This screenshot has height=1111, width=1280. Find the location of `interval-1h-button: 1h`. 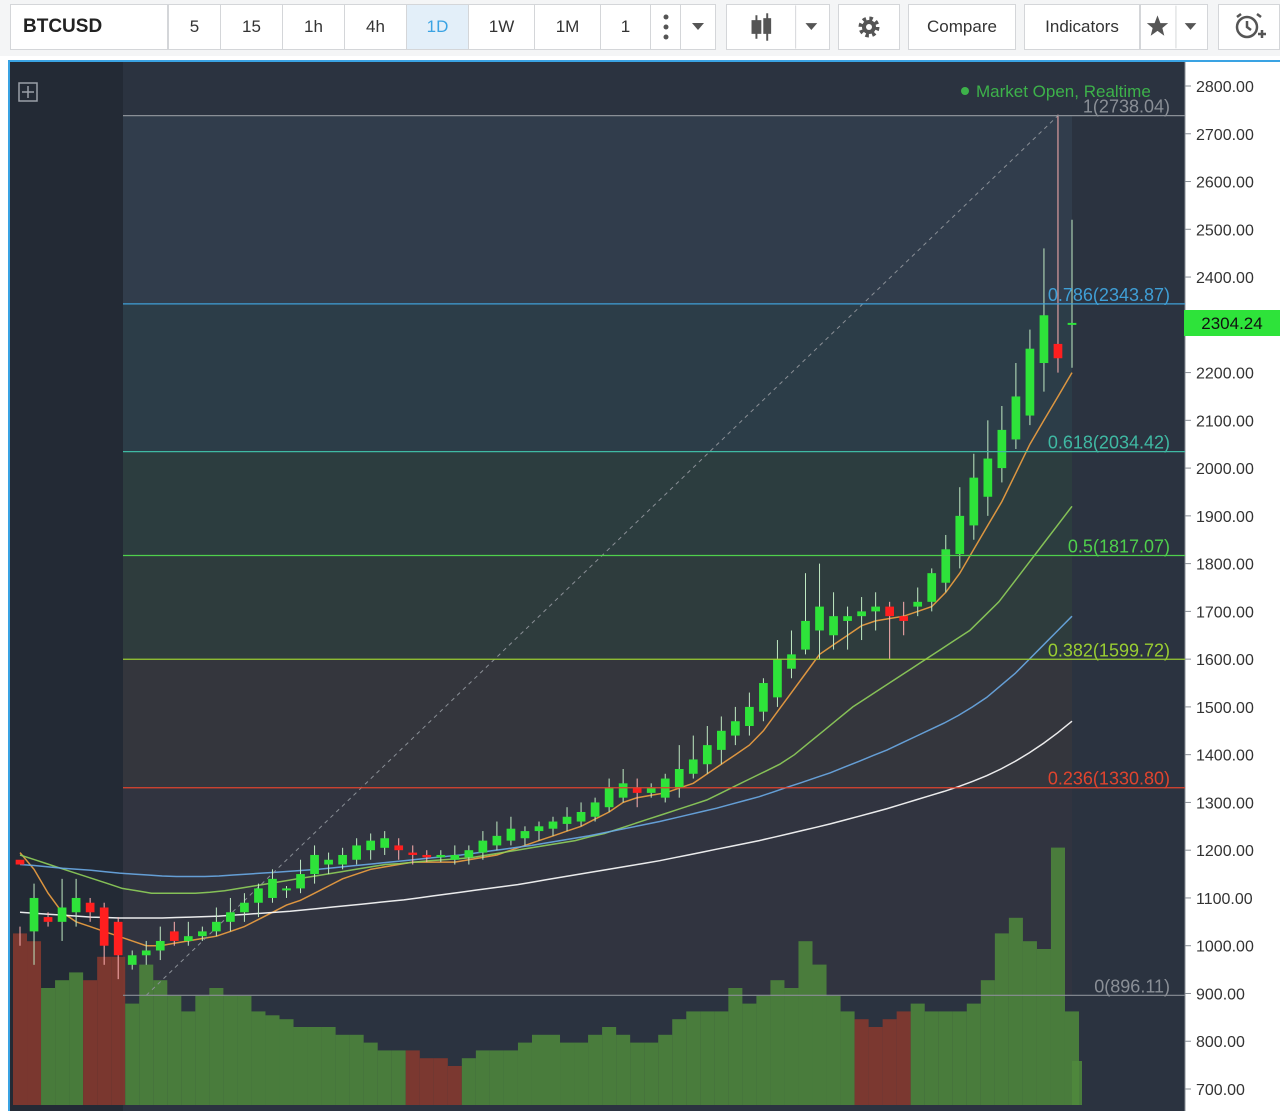

interval-1h-button: 1h is located at coordinates (314, 27).